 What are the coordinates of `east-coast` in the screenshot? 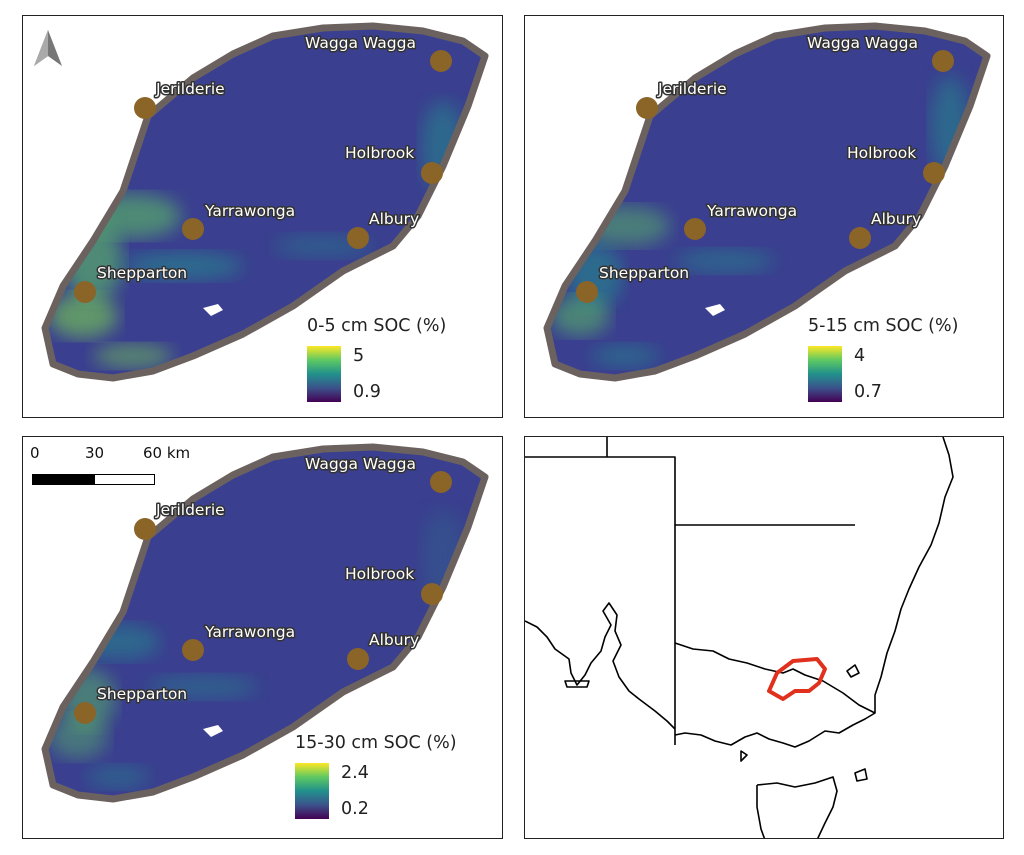 It's located at (814, 592).